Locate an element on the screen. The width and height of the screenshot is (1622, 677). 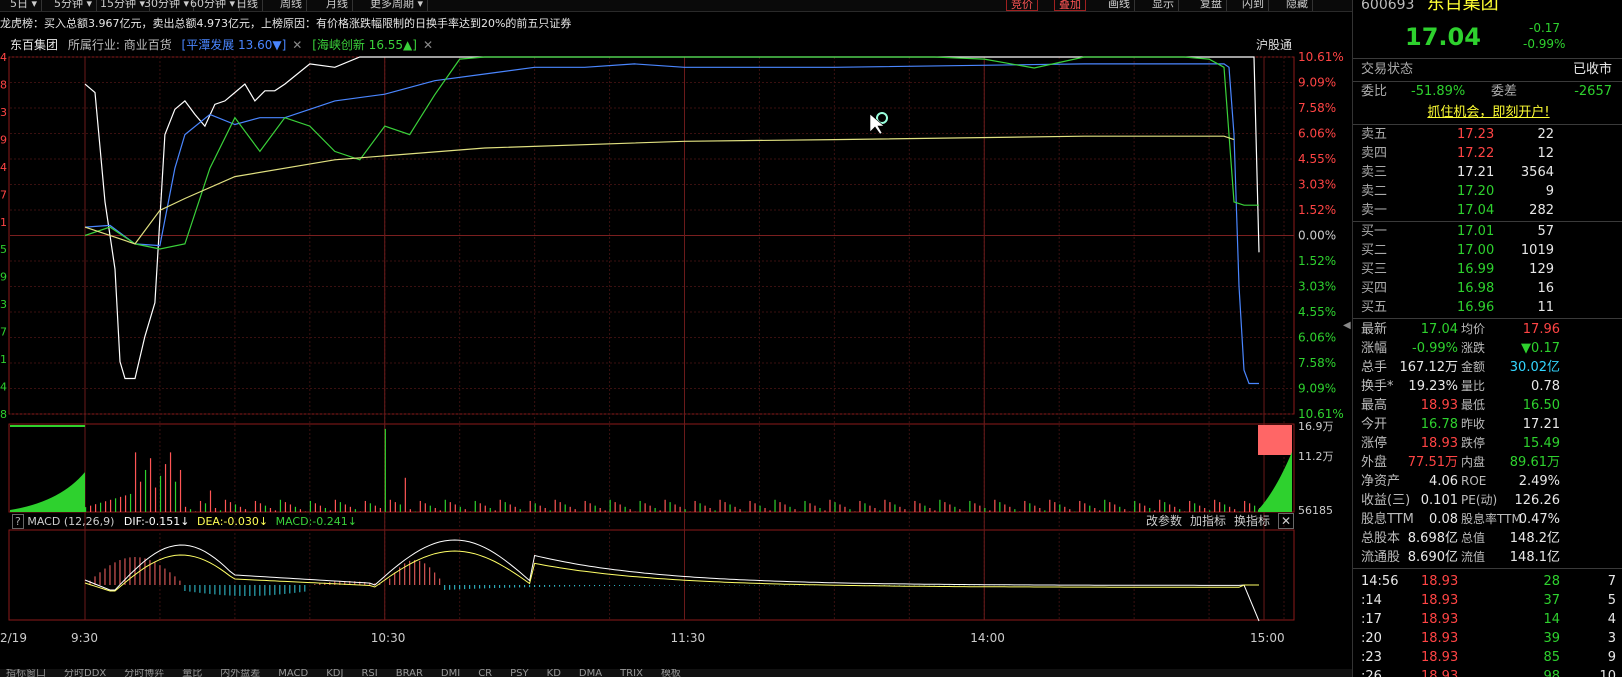
axis-tick-label: 6.06% is located at coordinates (1317, 338).